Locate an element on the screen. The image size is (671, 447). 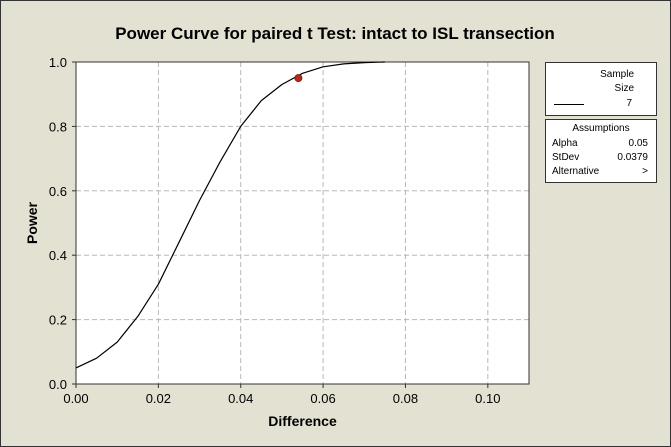
sample-size-legend: Sample Size 7 is located at coordinates (601, 89).